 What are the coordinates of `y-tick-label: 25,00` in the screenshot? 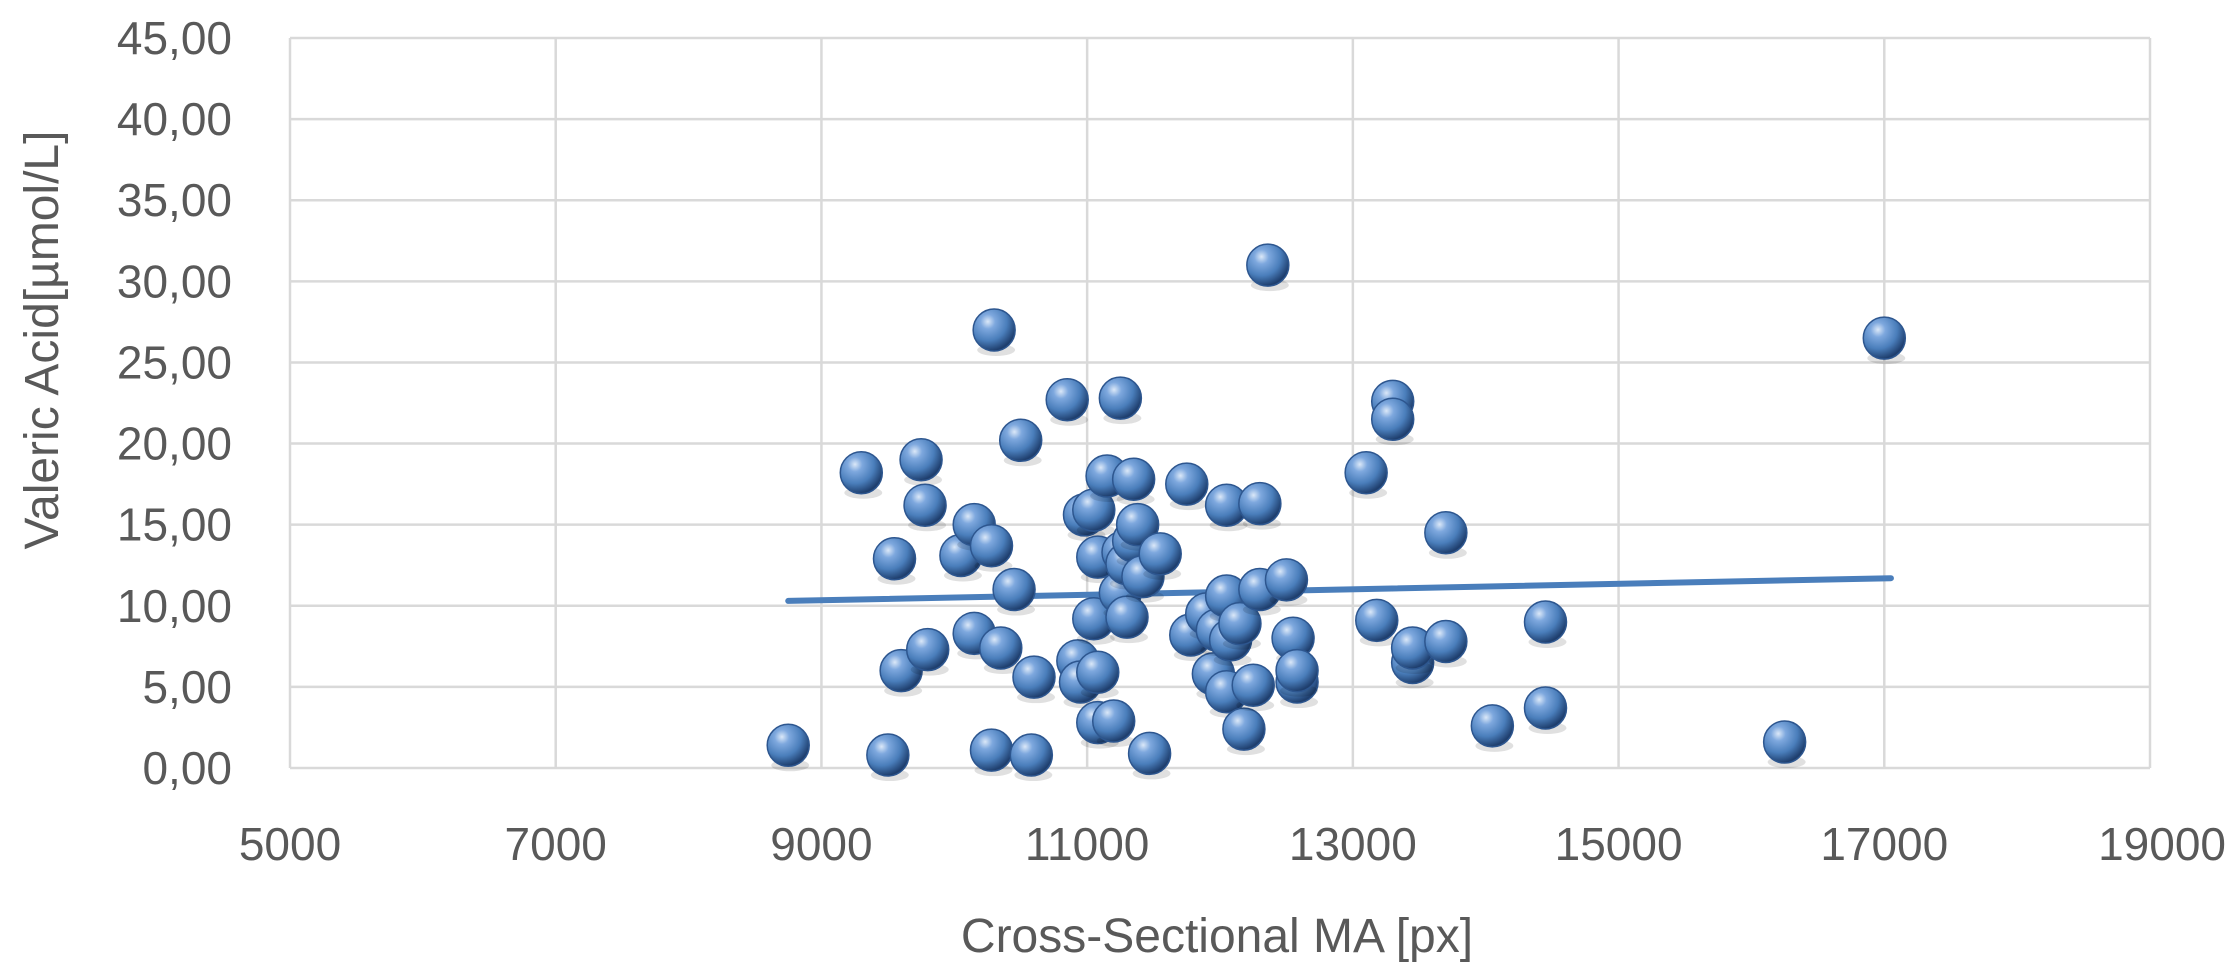 It's located at (174, 362).